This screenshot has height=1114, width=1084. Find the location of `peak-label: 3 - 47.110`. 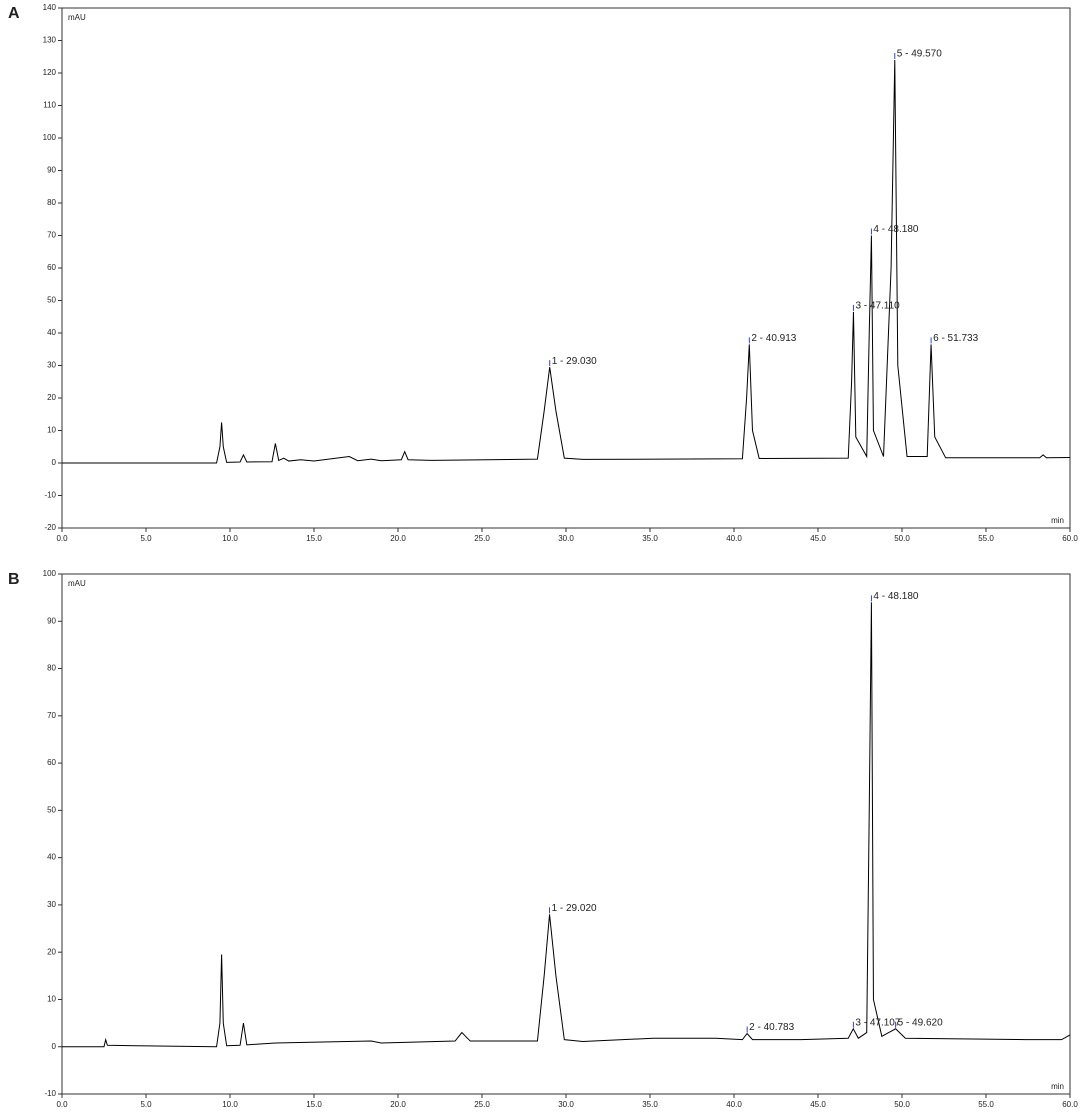

peak-label: 3 - 47.110 is located at coordinates (877, 306).